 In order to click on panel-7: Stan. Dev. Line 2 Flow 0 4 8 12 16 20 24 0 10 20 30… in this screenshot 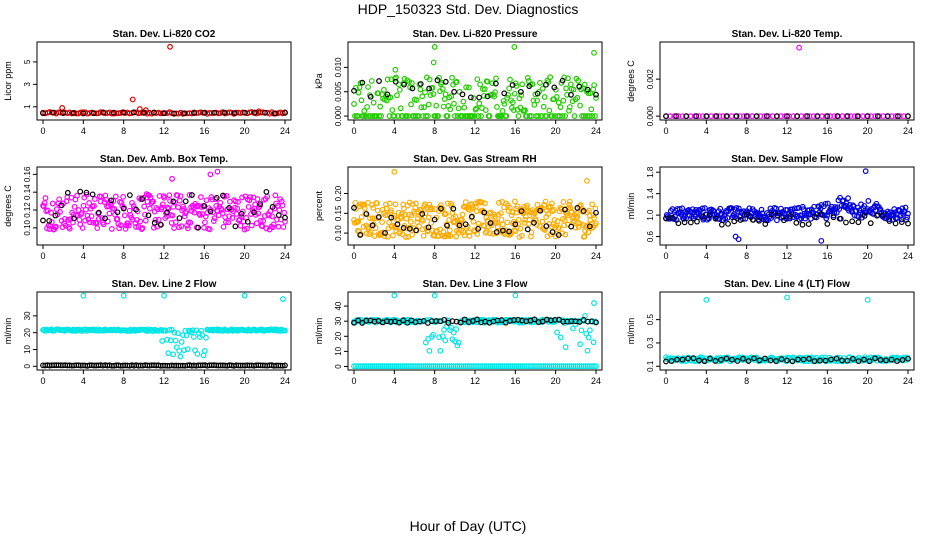, I will do `click(147, 332)`.